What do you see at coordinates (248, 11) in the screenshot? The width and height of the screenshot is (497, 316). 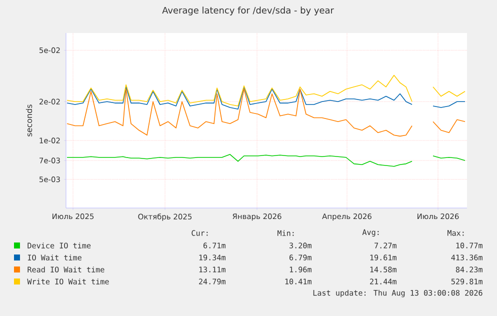 I see `chart-title: Average latency for /dev/sda - by year` at bounding box center [248, 11].